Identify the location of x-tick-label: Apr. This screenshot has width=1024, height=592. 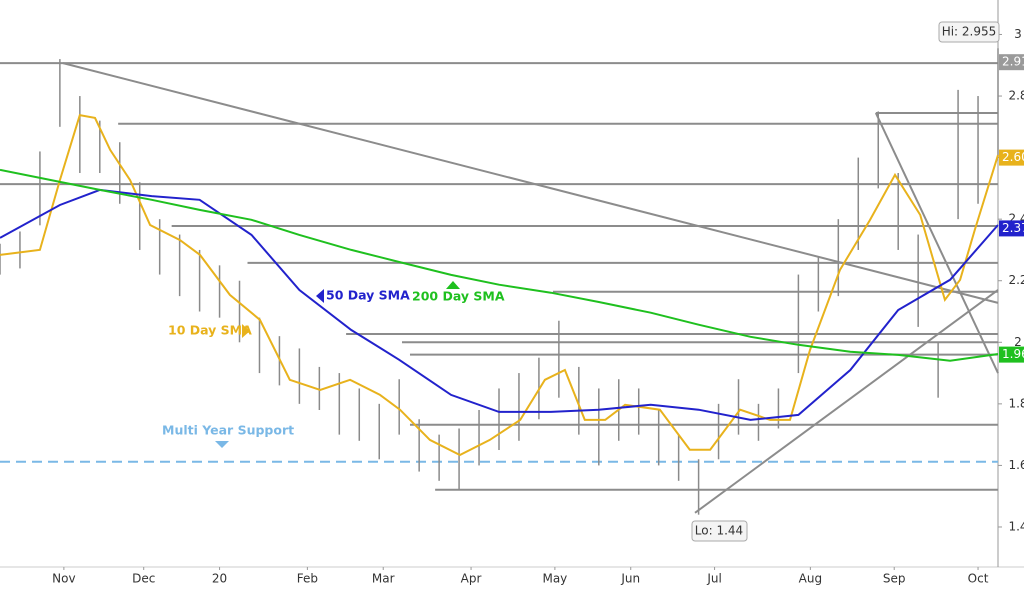
(471, 579).